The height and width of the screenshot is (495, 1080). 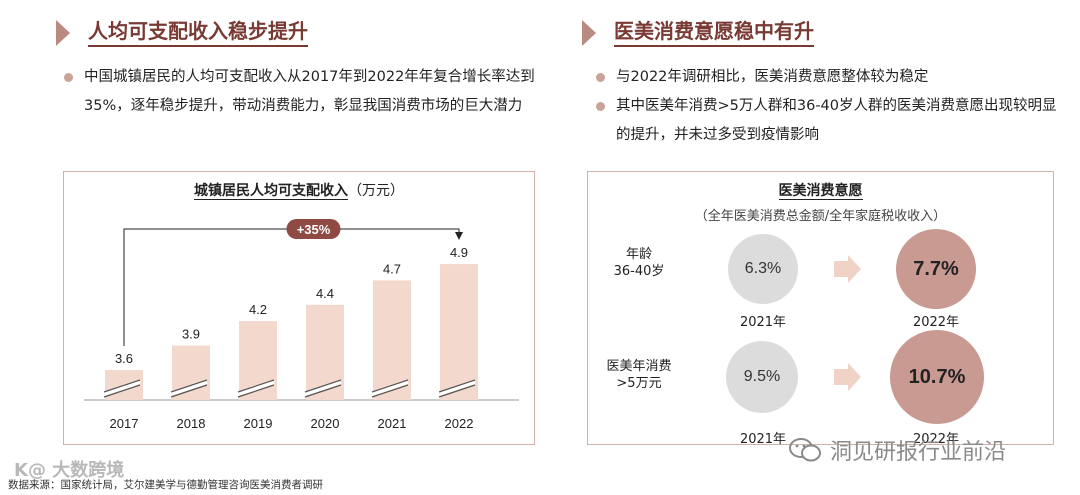 I want to click on source-note: 数据来源：国家统计局，艾尔建美学与德勤管理咨询医美消费者调研, so click(x=165, y=485).